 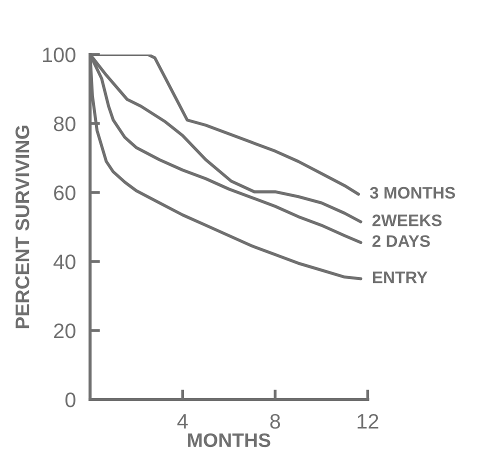 What do you see at coordinates (401, 241) in the screenshot?
I see `series-label: 2 DAYS` at bounding box center [401, 241].